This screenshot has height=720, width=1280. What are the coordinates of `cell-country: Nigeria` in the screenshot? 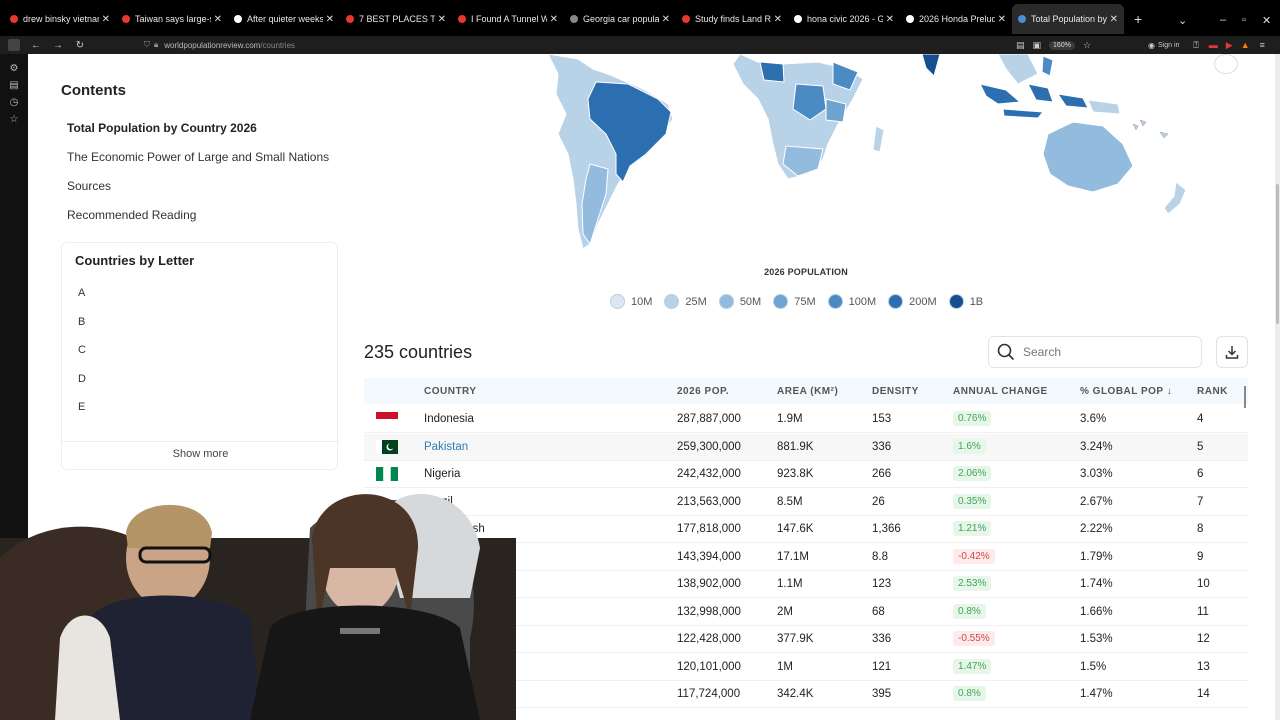 It's located at (442, 474).